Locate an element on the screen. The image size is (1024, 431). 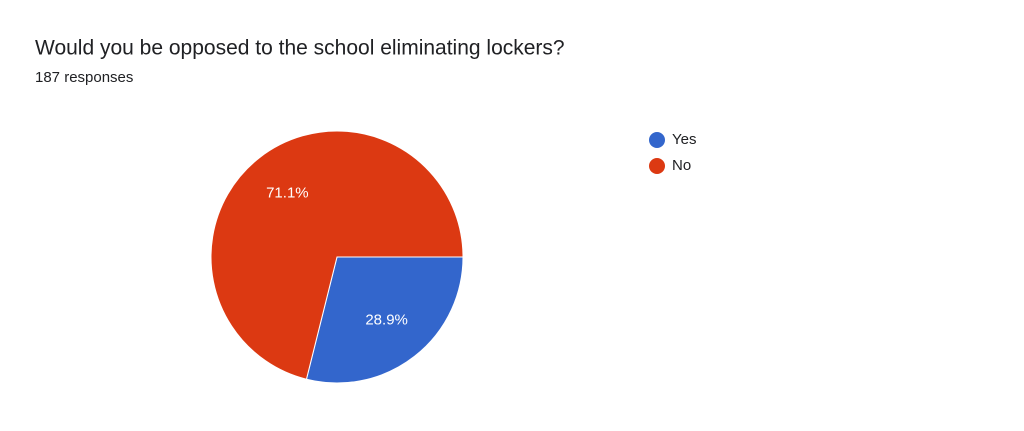
slice-label: 28.9% is located at coordinates (386, 320).